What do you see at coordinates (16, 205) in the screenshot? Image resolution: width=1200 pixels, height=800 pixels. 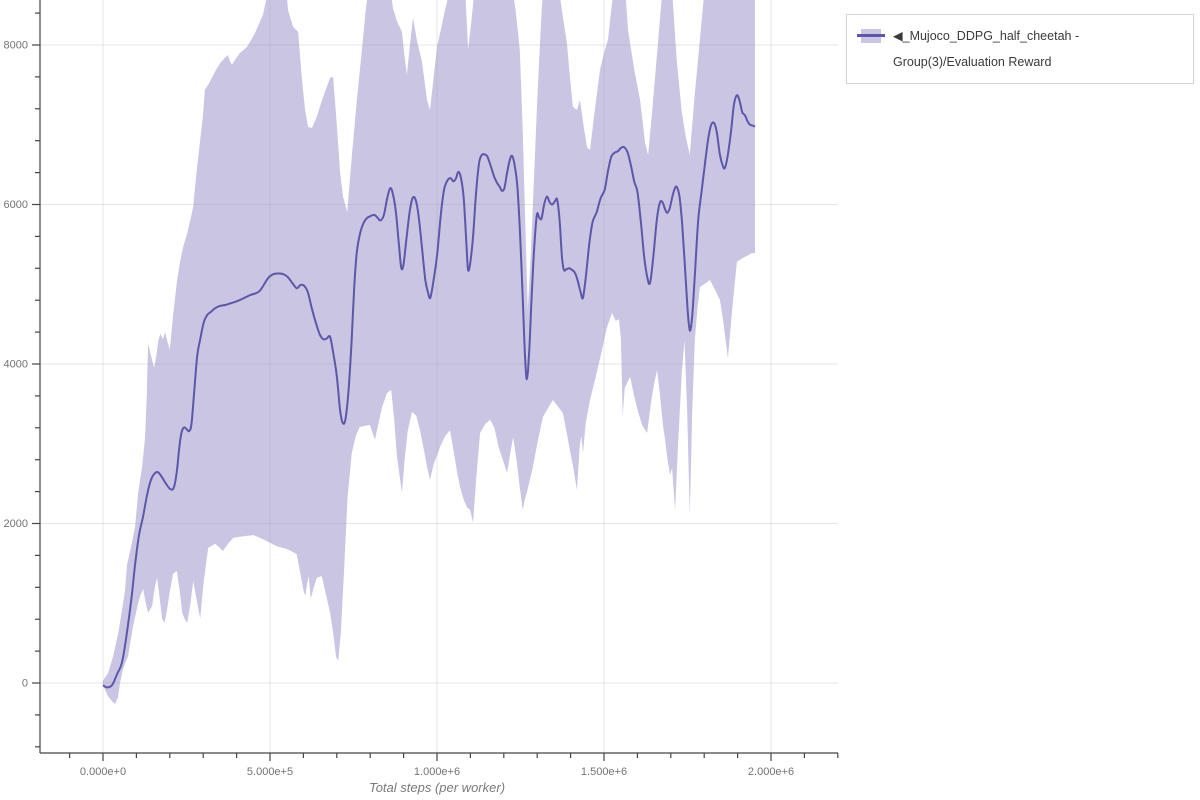 I see `y-tick-label: 6000` at bounding box center [16, 205].